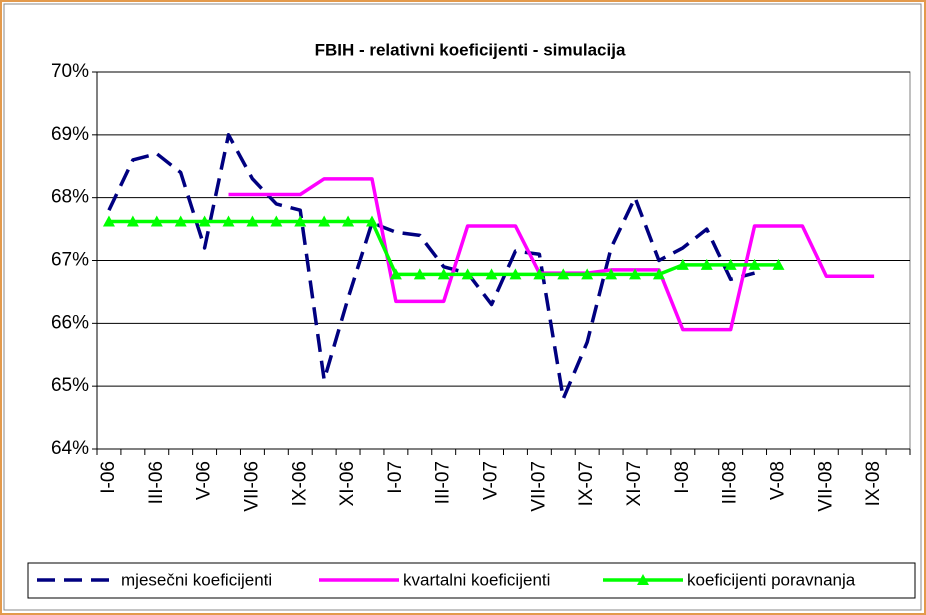 The height and width of the screenshot is (615, 926). What do you see at coordinates (730, 482) in the screenshot?
I see `x-tick-label: III-08` at bounding box center [730, 482].